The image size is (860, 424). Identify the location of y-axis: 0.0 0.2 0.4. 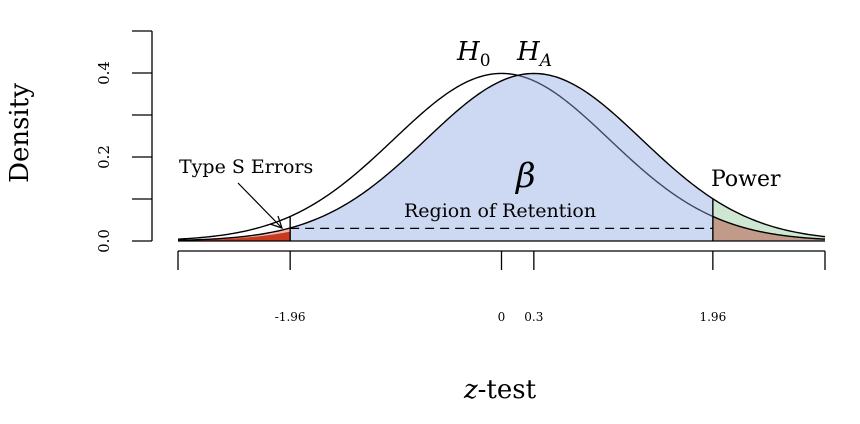
(124, 141).